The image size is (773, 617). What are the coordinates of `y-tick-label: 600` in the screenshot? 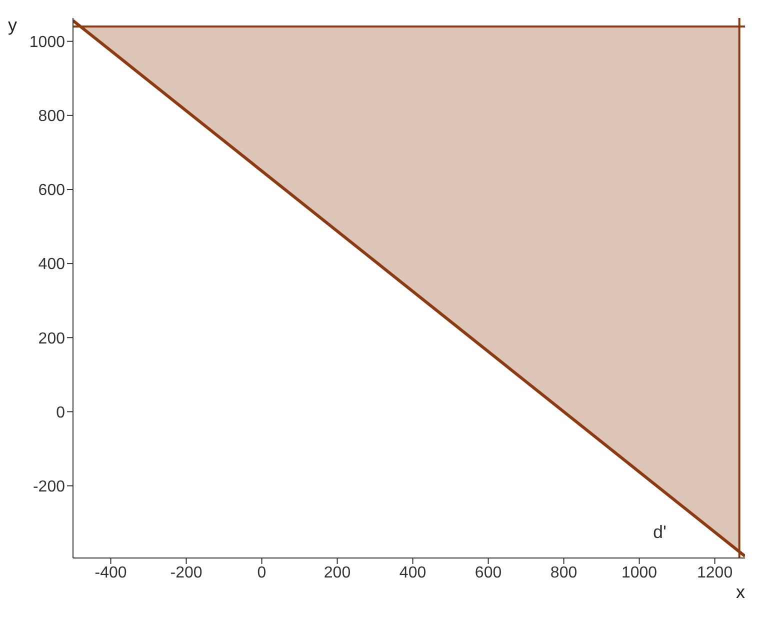 It's located at (52, 191).